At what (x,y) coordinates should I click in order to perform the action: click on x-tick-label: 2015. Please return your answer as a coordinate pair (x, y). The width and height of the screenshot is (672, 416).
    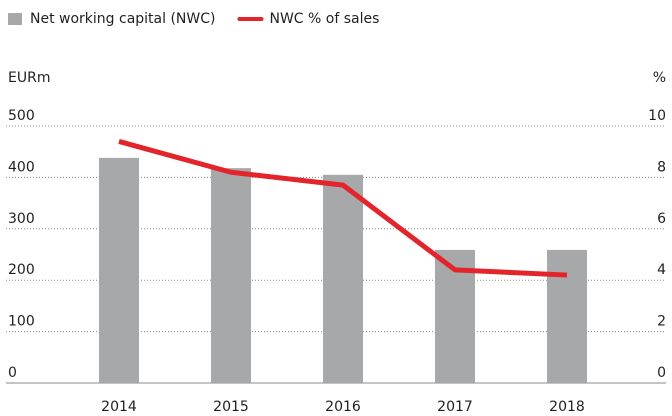
    Looking at the image, I should click on (231, 407).